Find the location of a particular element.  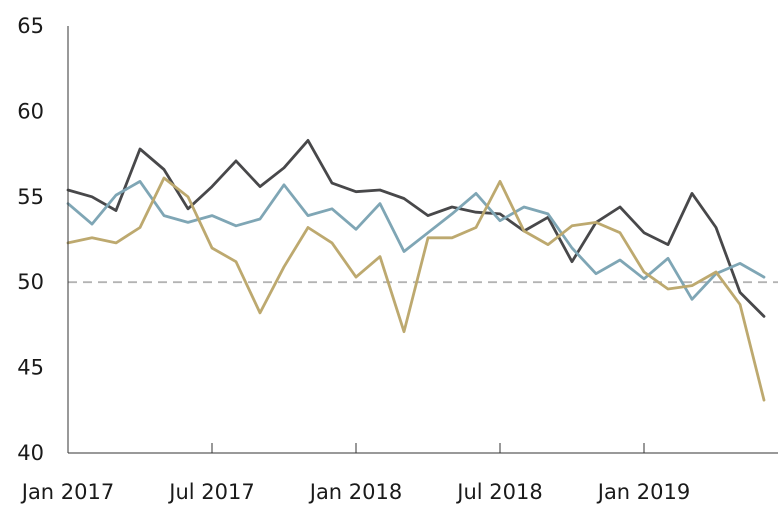

y-tick-label: 40 is located at coordinates (30, 453).